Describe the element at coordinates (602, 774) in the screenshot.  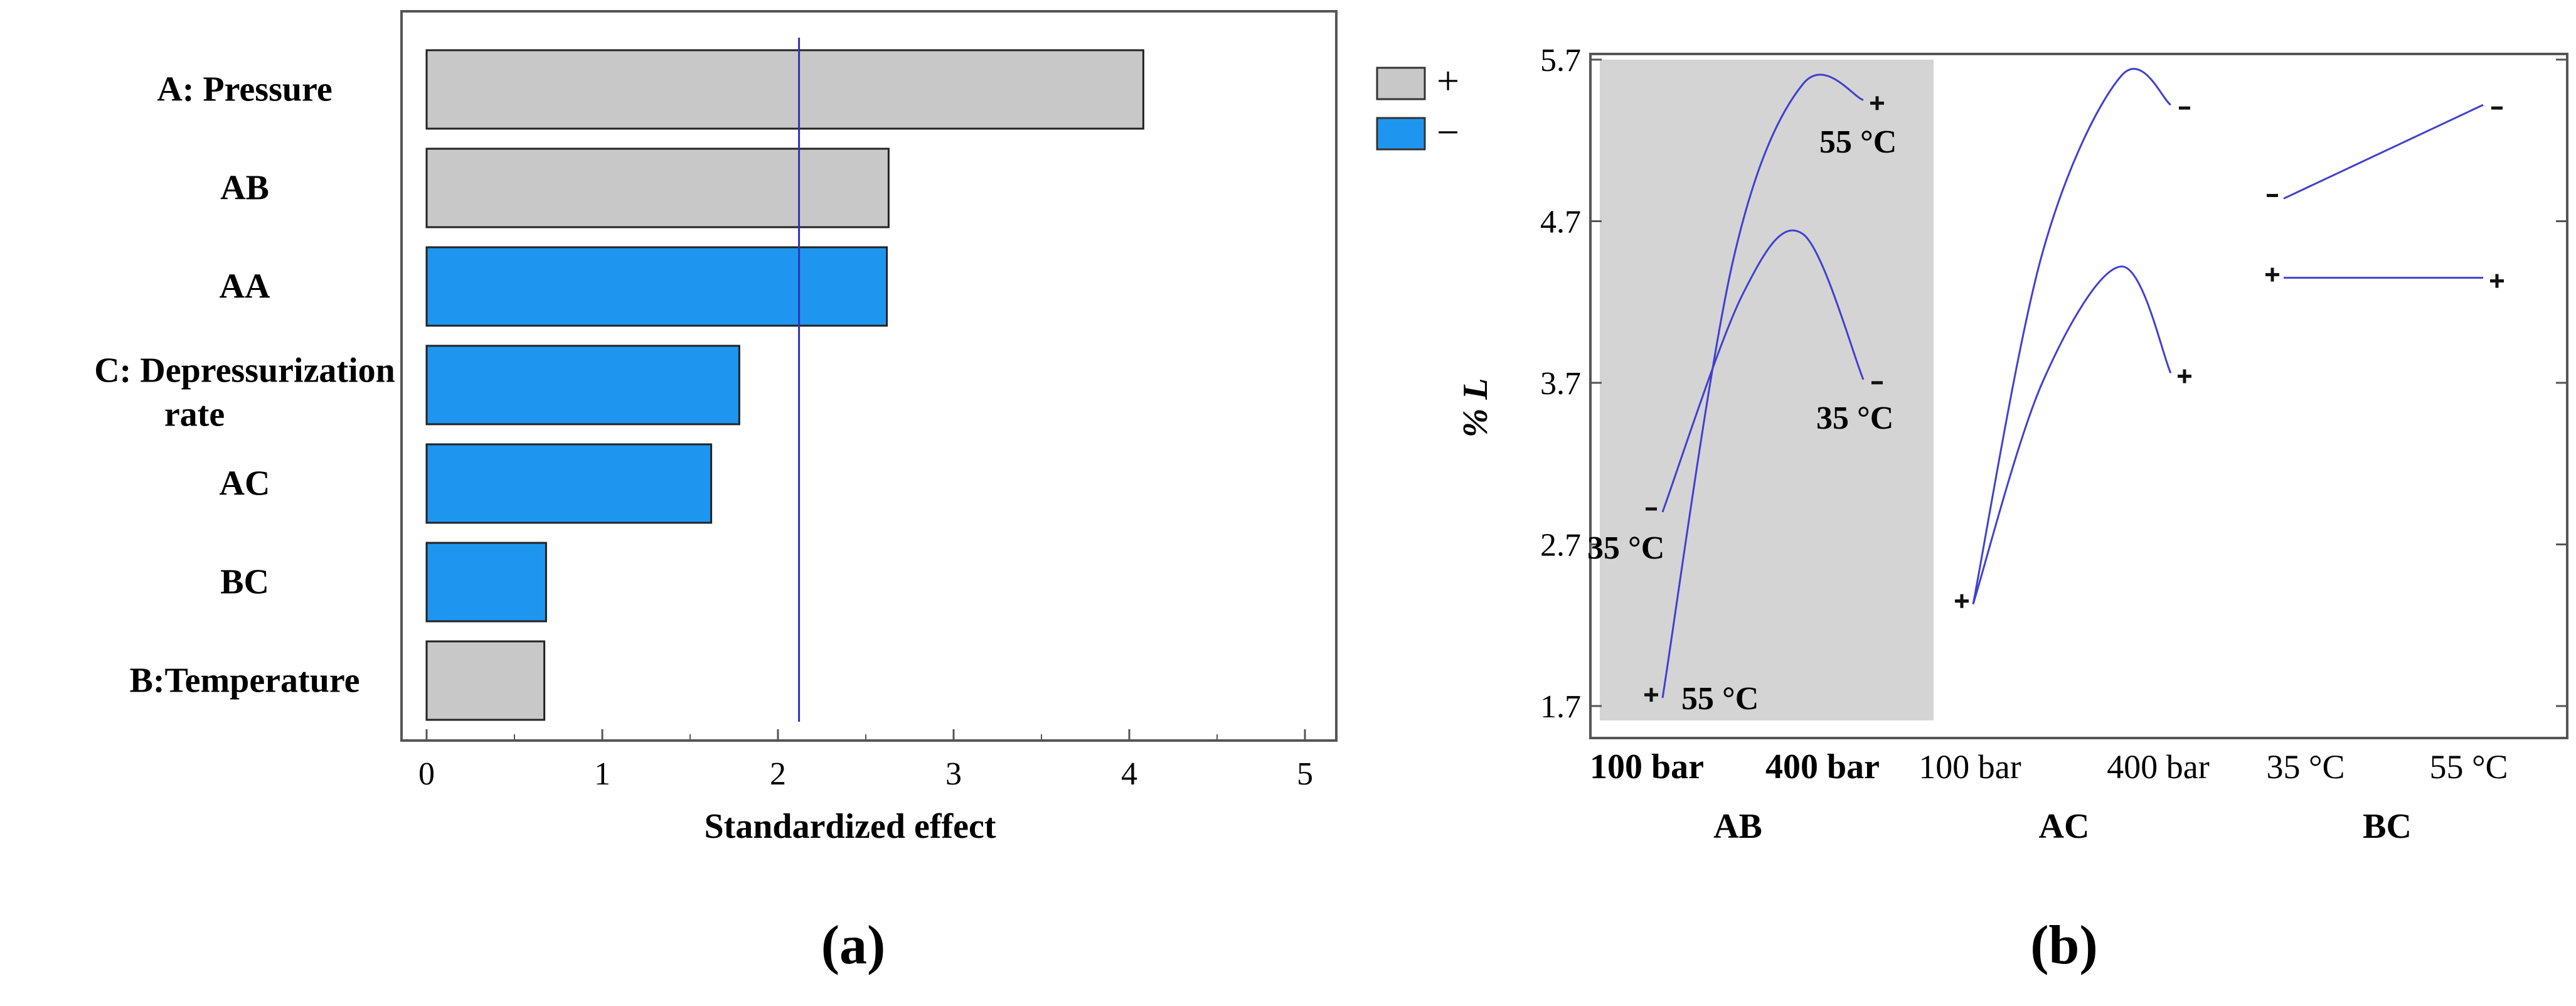
I see `x-tick-label-1: 1` at that location.